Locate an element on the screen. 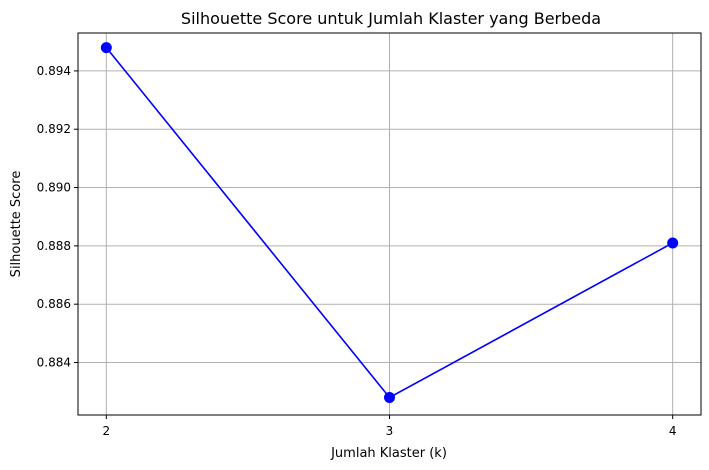 This screenshot has height=470, width=709. y-tick-label: 0.894 is located at coordinates (54, 71).